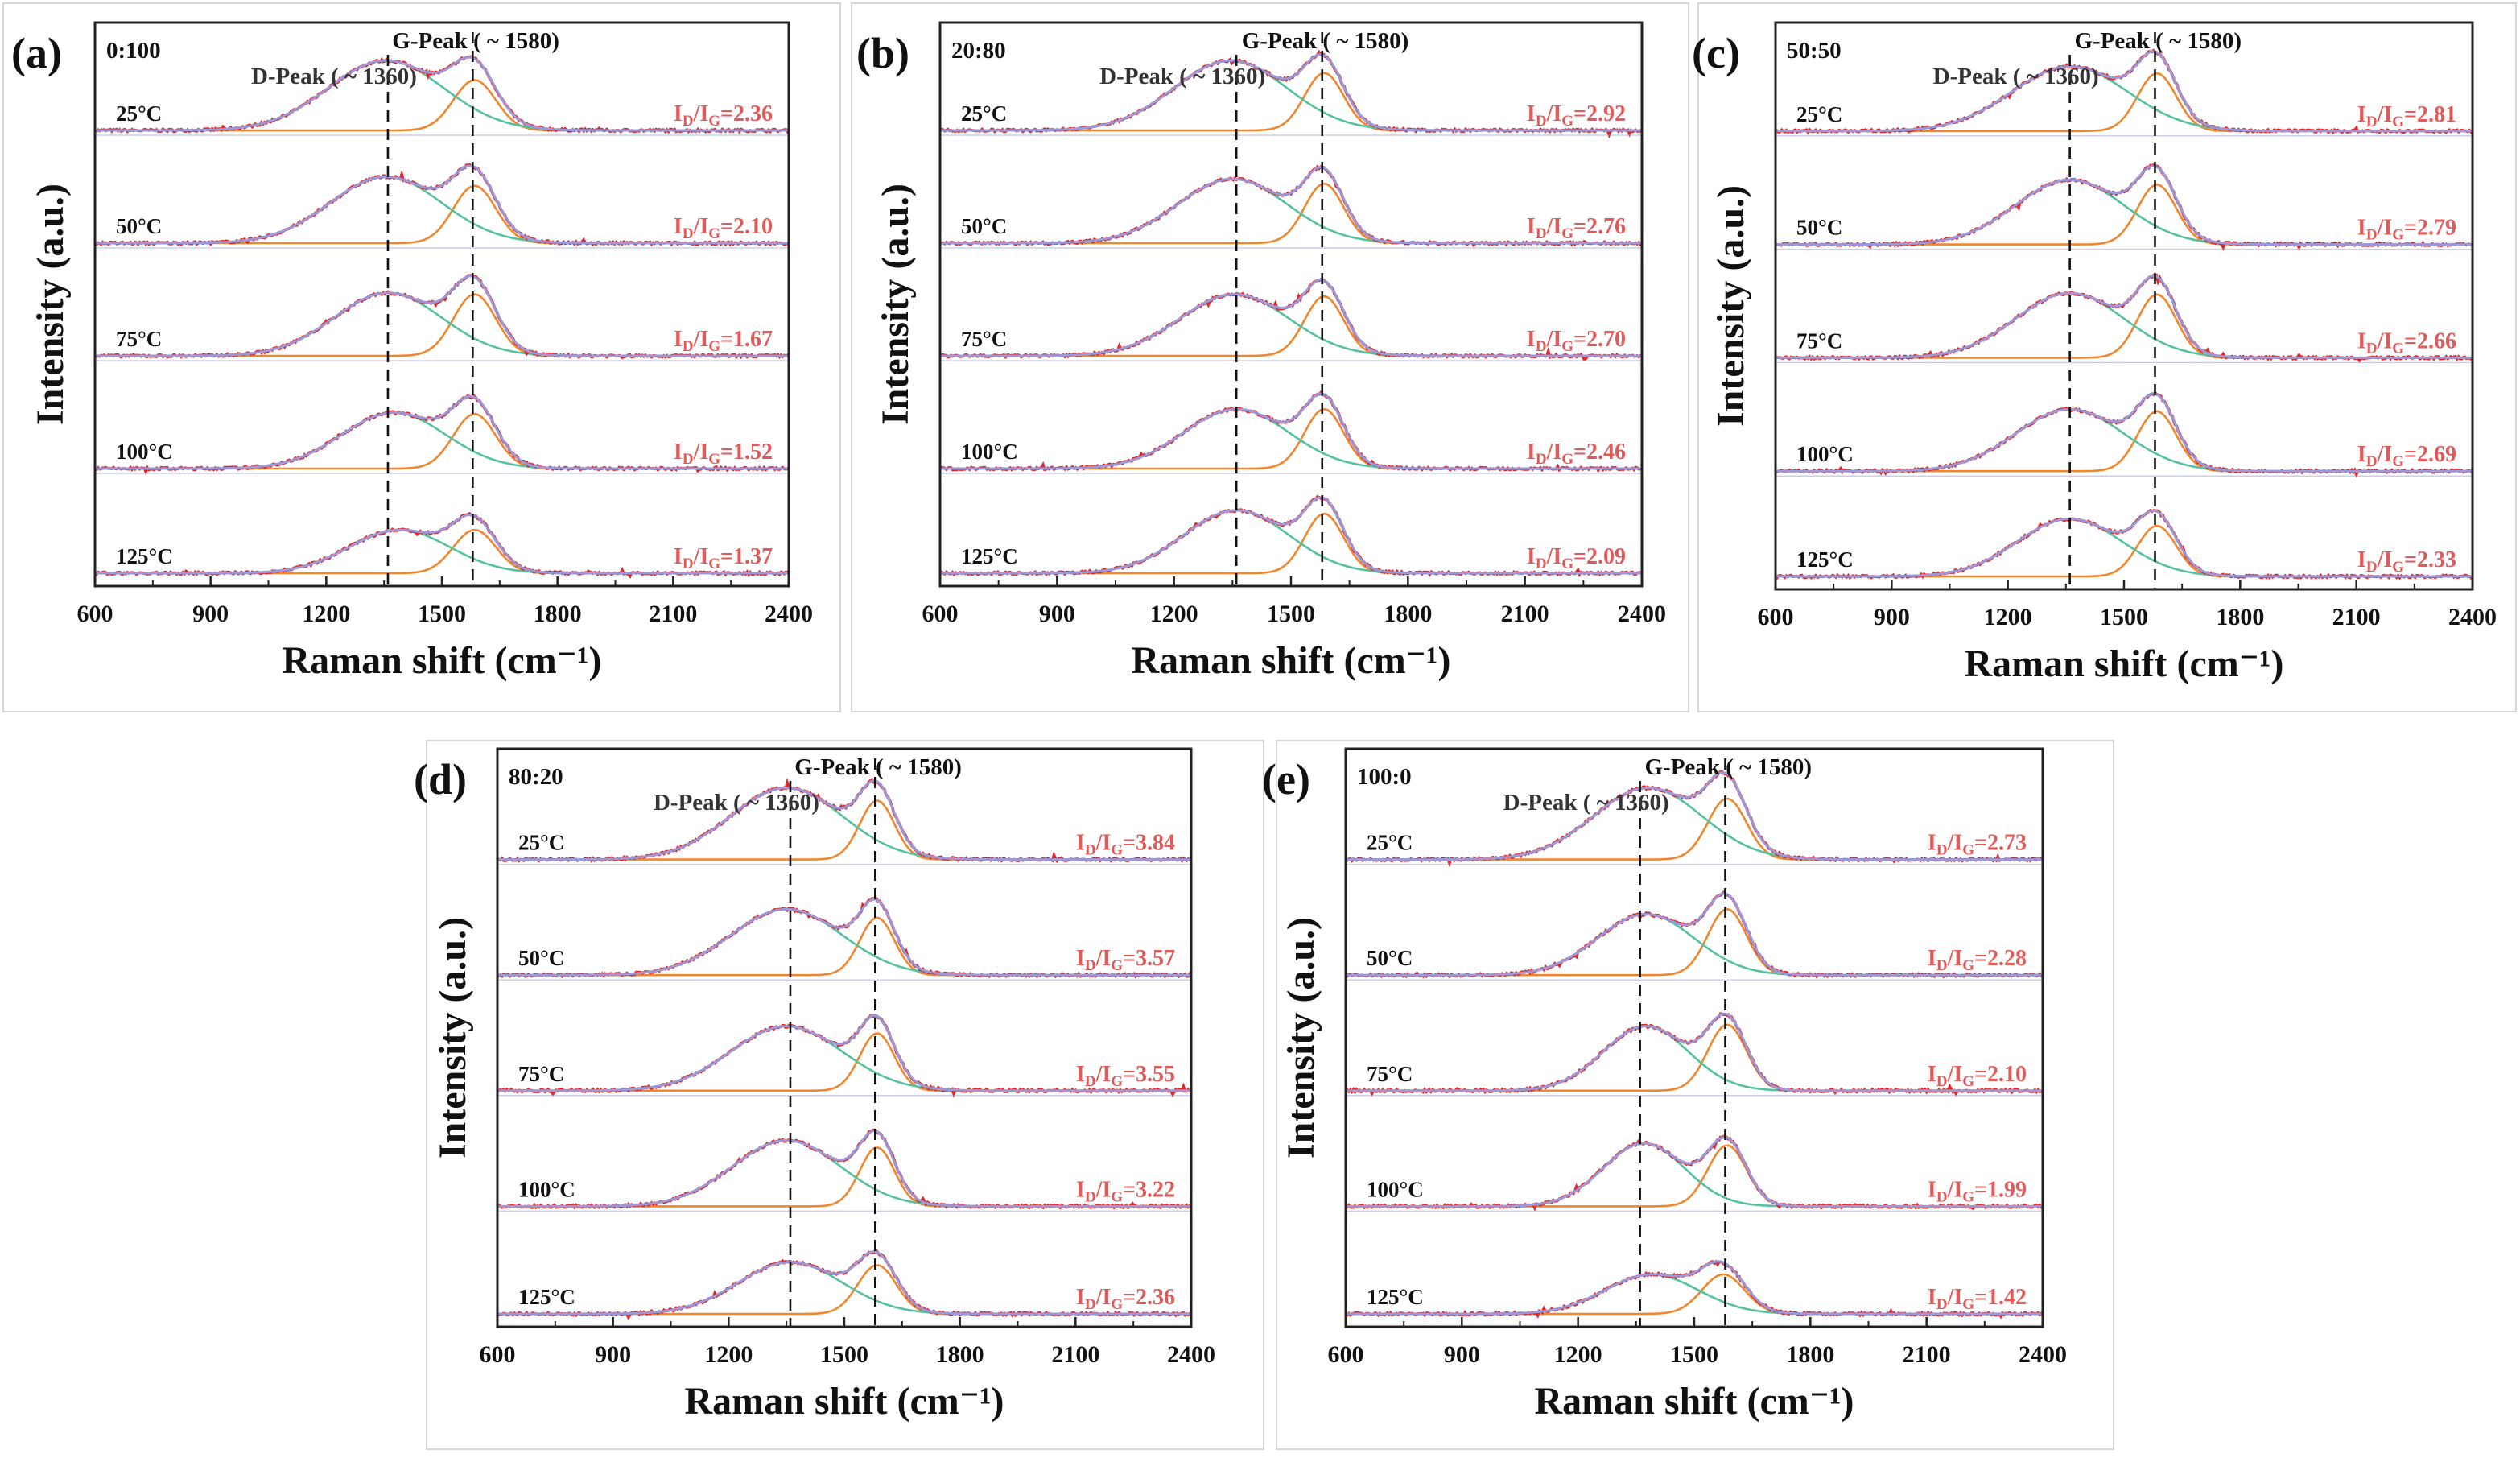 This screenshot has height=1458, width=2520. What do you see at coordinates (1599, 339) in the screenshot?
I see `ratio-value: =2.70` at bounding box center [1599, 339].